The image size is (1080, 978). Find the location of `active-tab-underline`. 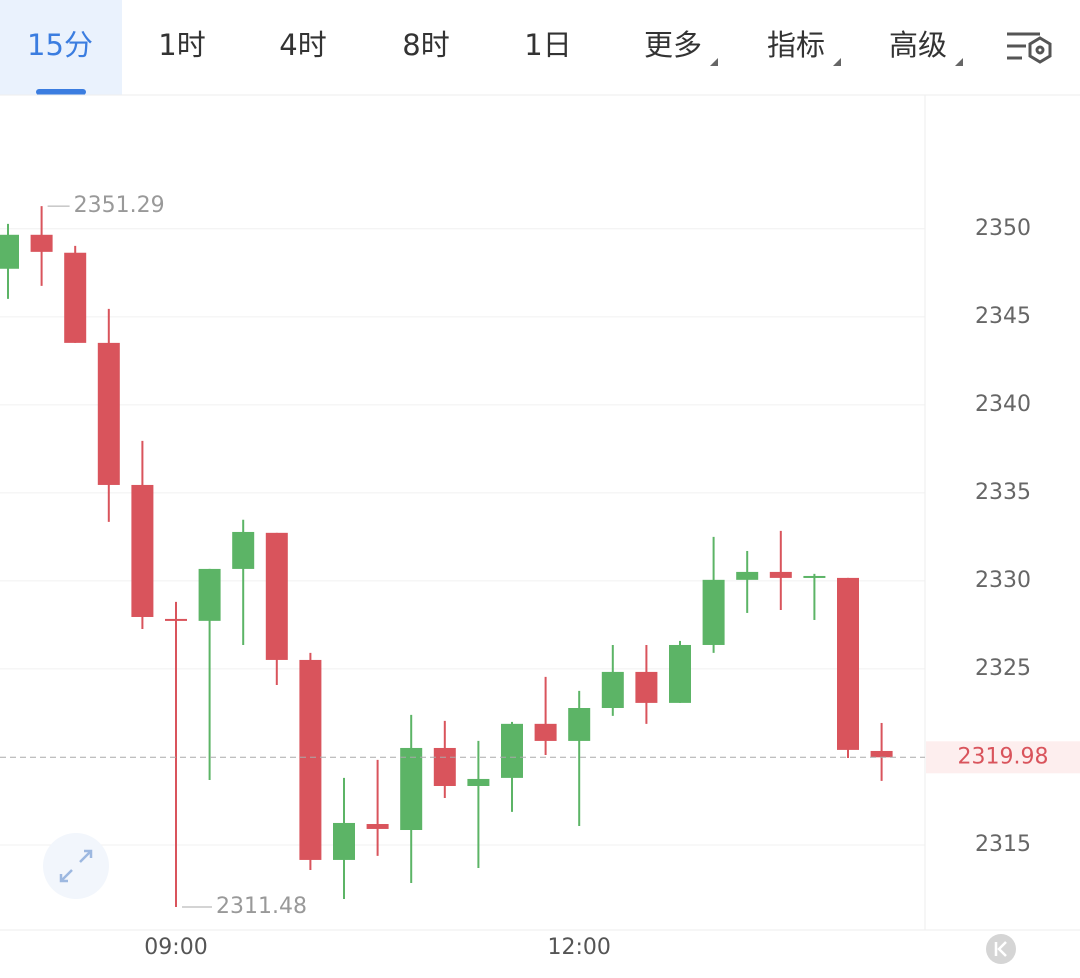

active-tab-underline is located at coordinates (61, 92).